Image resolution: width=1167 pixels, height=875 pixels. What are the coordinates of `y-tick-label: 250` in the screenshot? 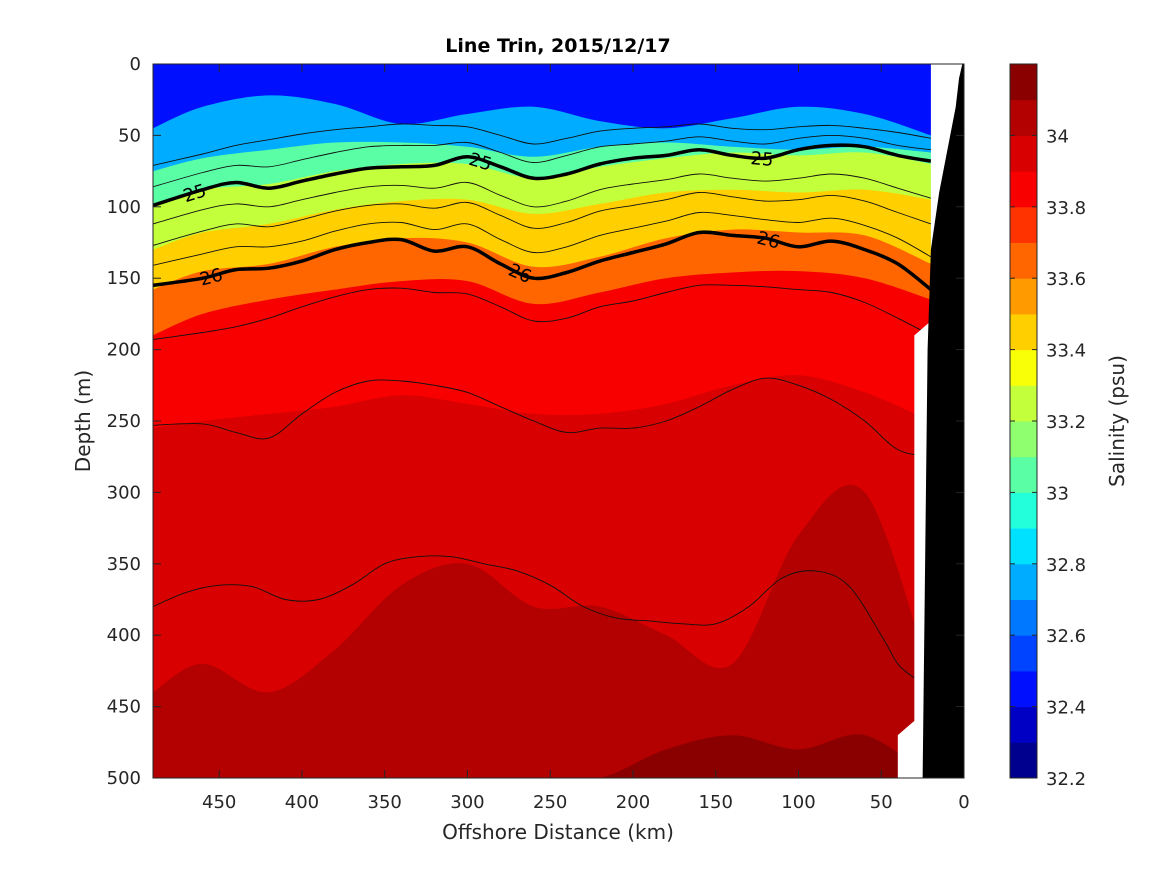 It's located at (124, 421).